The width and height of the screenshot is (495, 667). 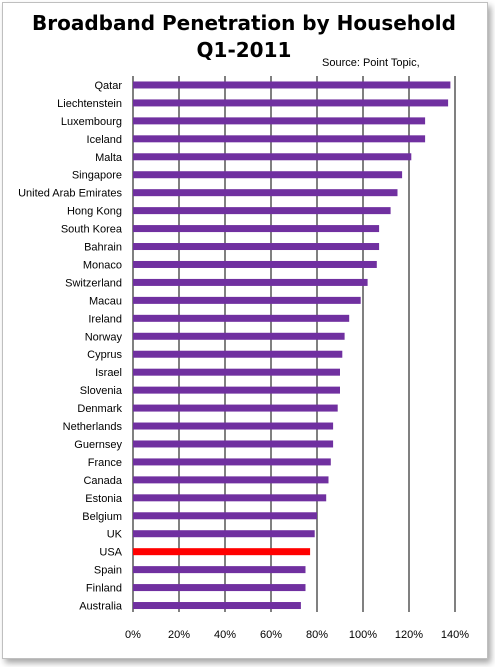 I want to click on bar-usa, so click(x=222, y=552).